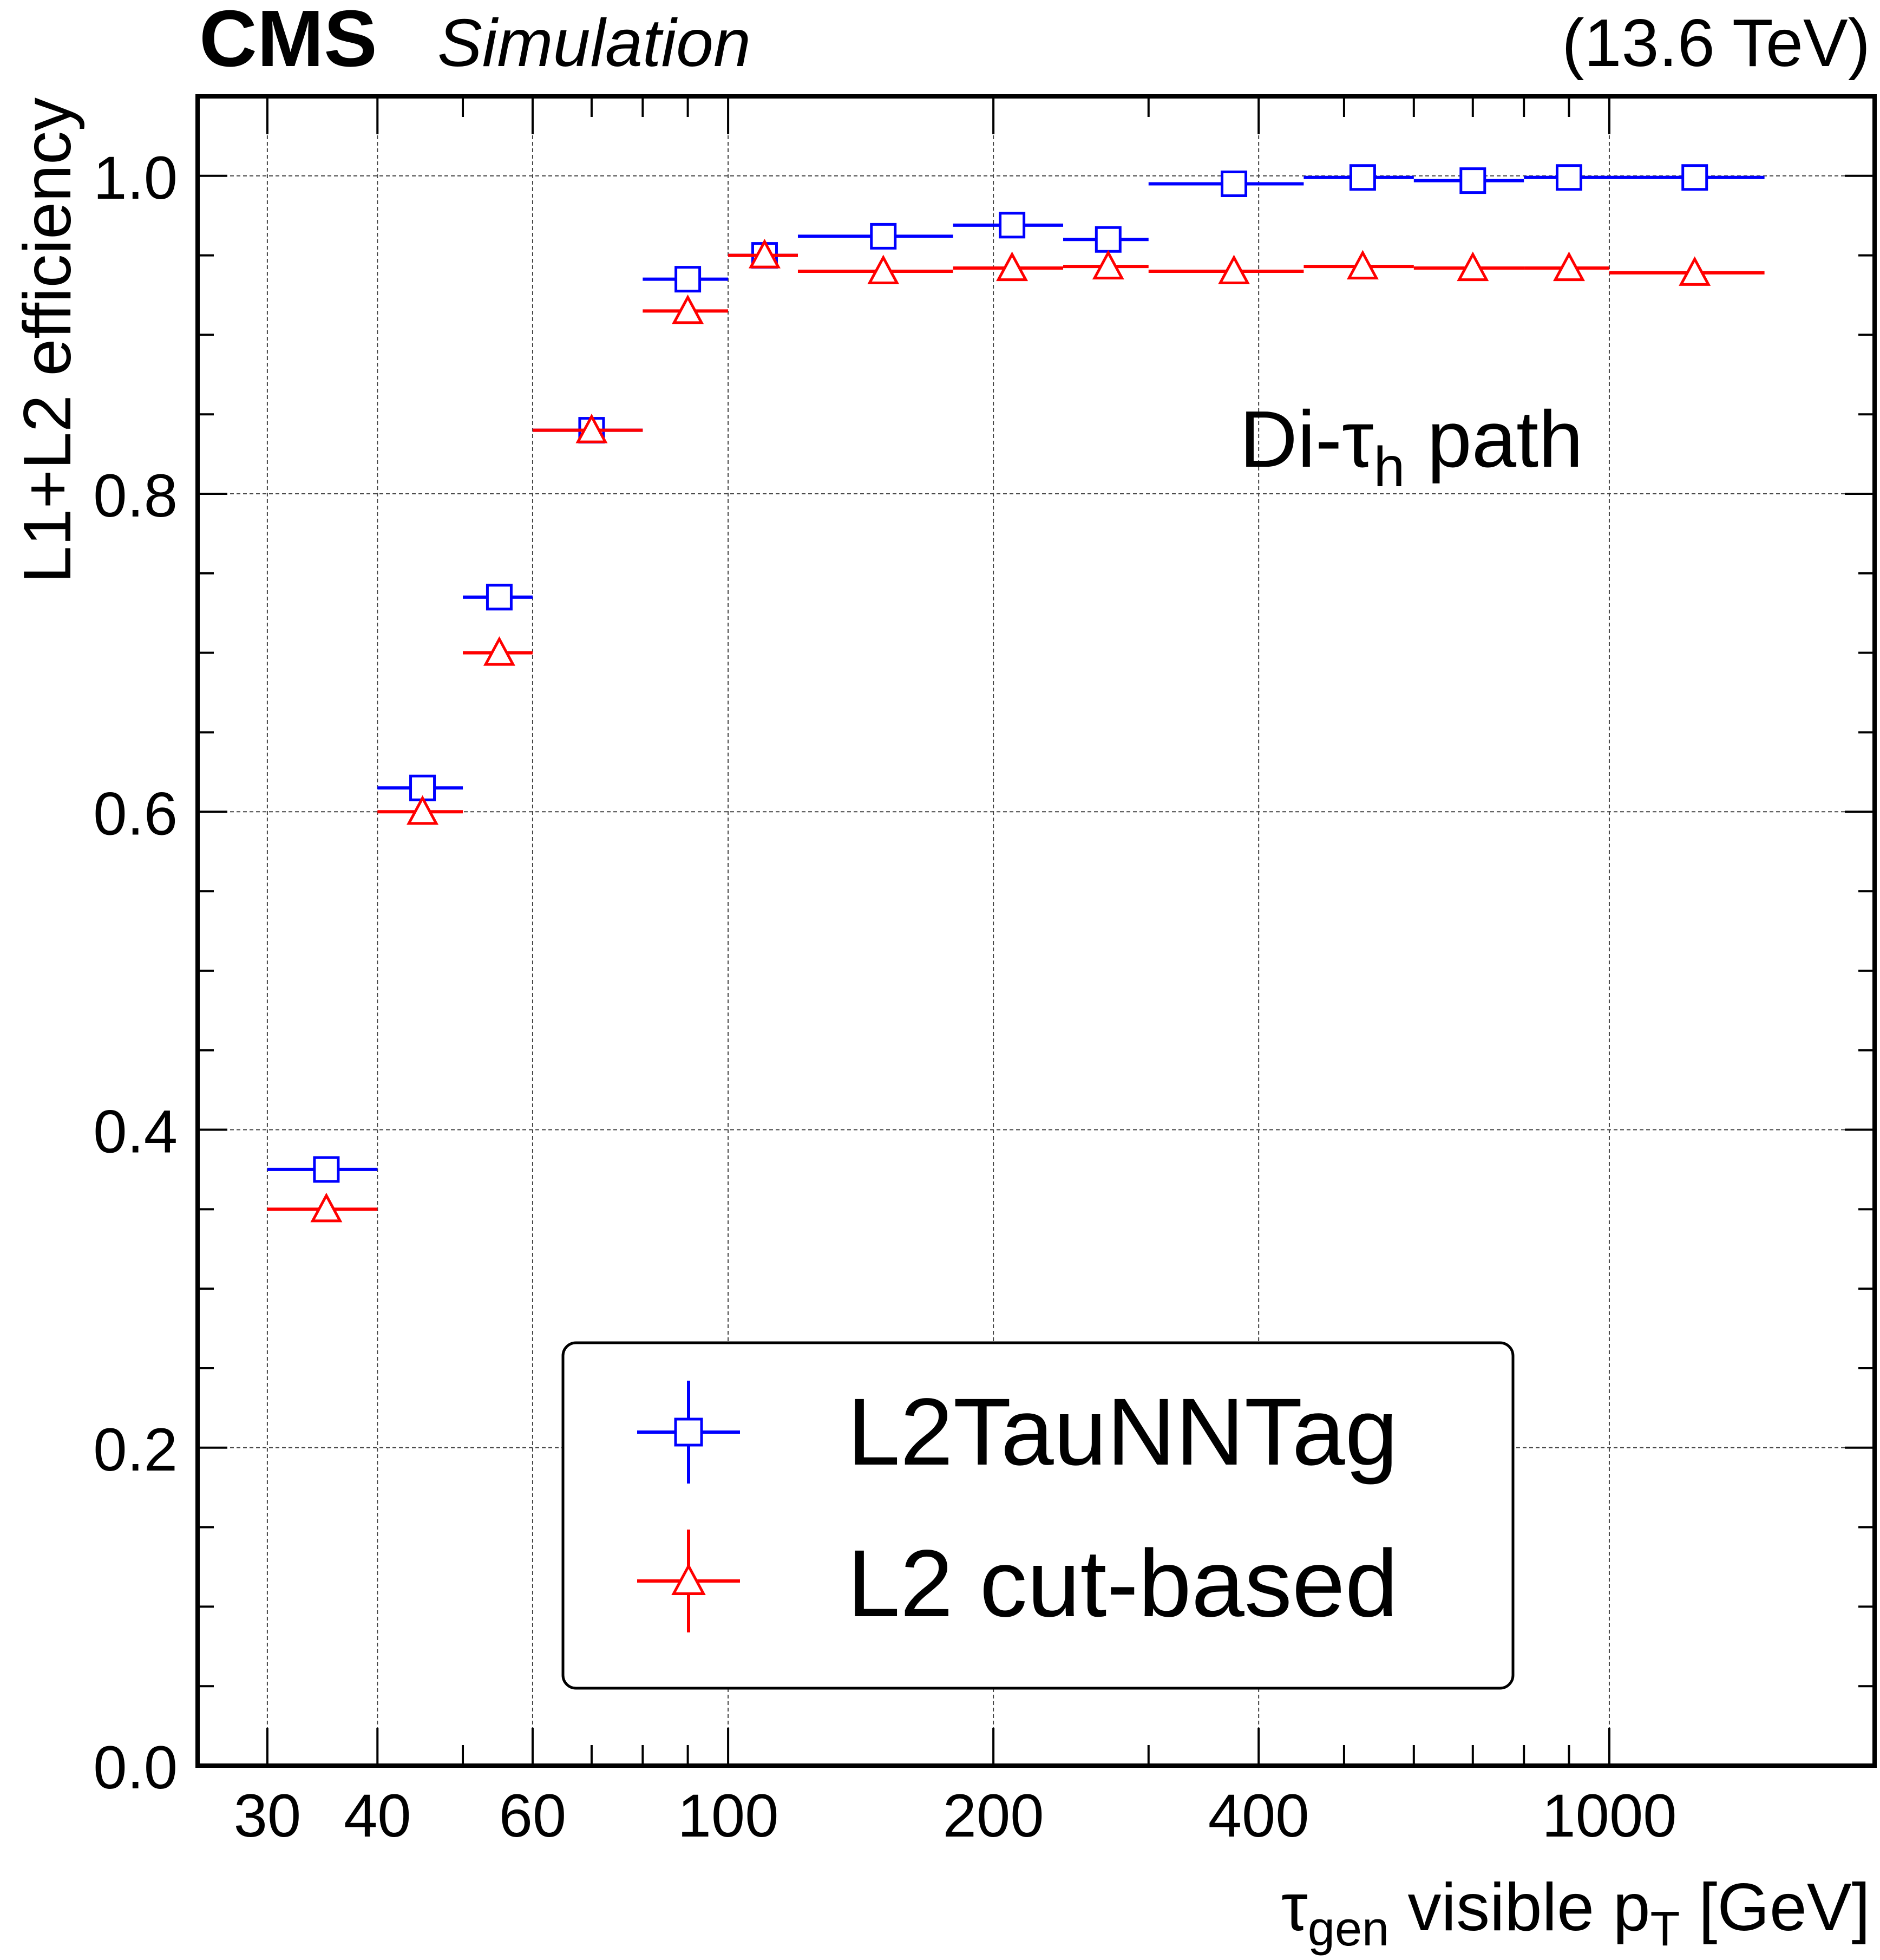 The width and height of the screenshot is (1880, 1960). What do you see at coordinates (135, 813) in the screenshot?
I see `y-tick-label-3: 0.6` at bounding box center [135, 813].